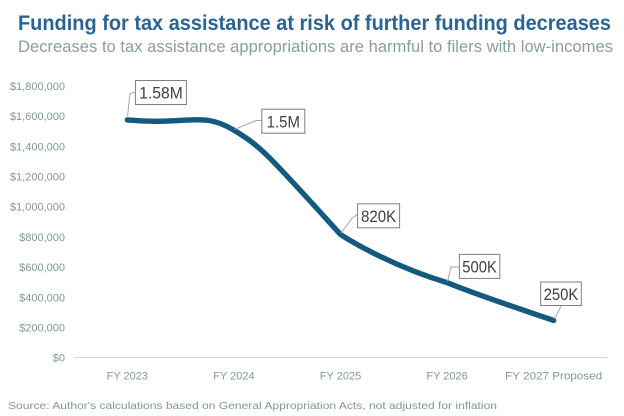 The height and width of the screenshot is (416, 624). What do you see at coordinates (553, 377) in the screenshot?
I see `svg-text: FY 2027 Proposed` at bounding box center [553, 377].